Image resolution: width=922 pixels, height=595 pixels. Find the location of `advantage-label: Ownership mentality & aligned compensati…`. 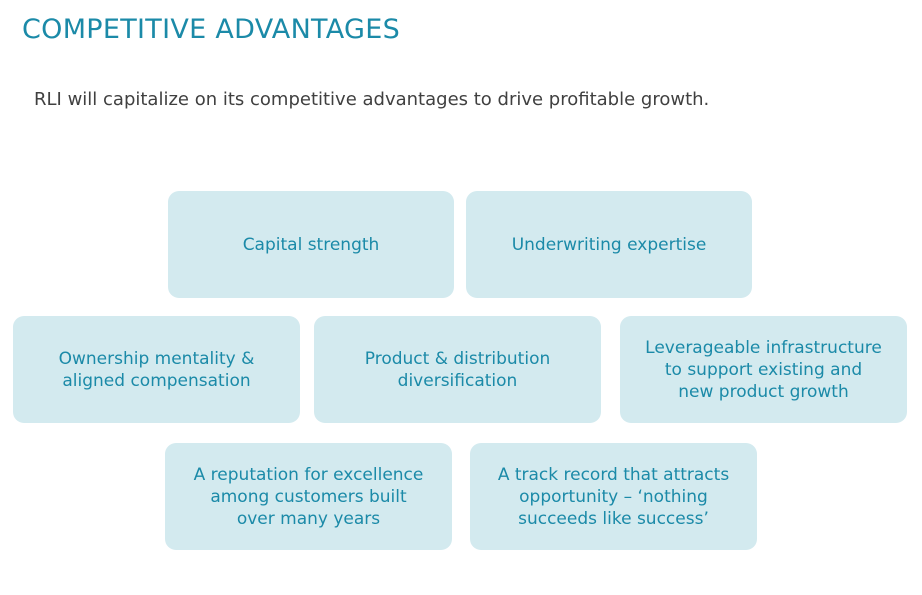

advantage-label: Ownership mentality & aligned compensati… is located at coordinates (156, 369).